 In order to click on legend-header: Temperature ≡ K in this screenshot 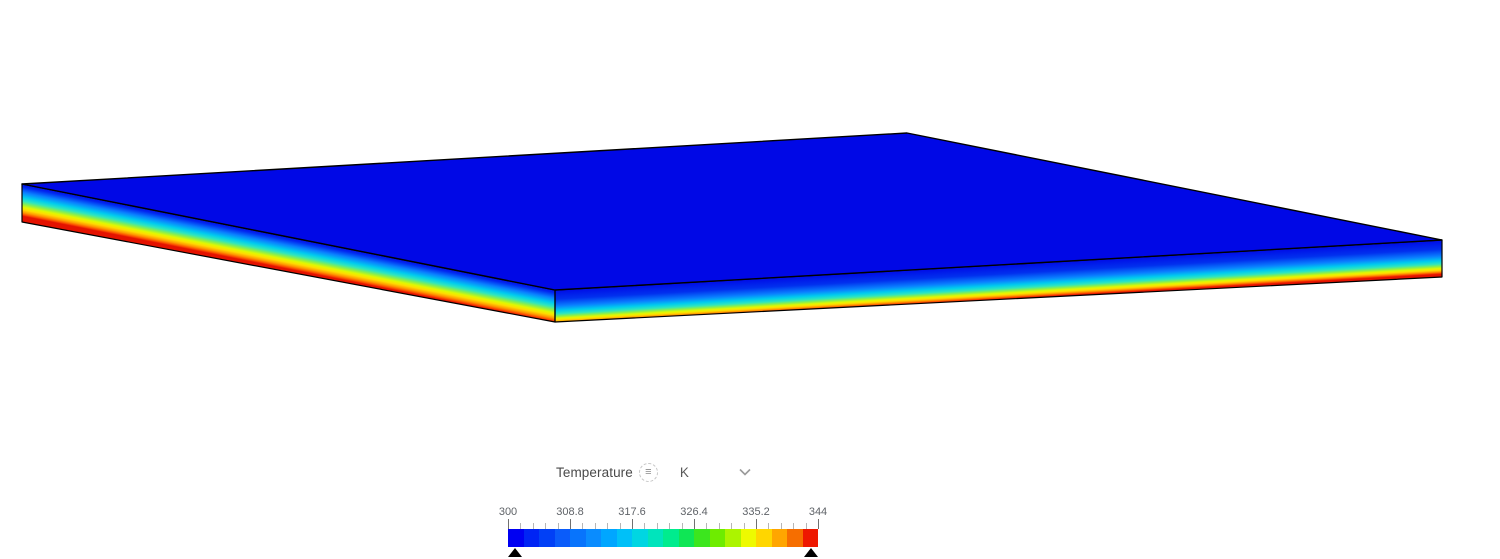, I will do `click(653, 472)`.